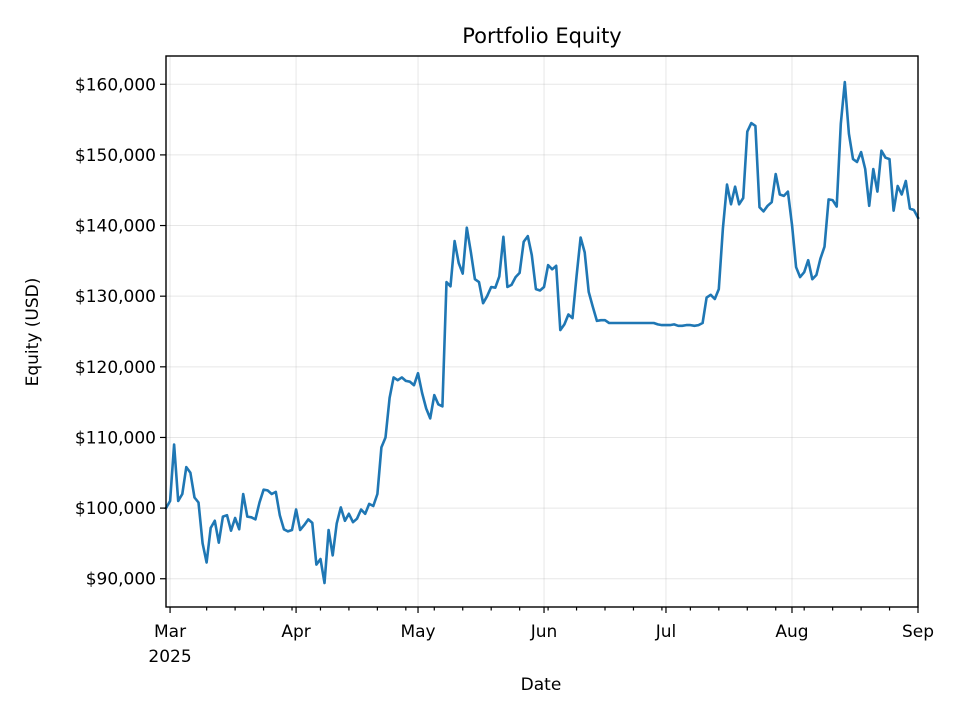  Describe the element at coordinates (115, 227) in the screenshot. I see `y-tick-label: $140,000` at that location.